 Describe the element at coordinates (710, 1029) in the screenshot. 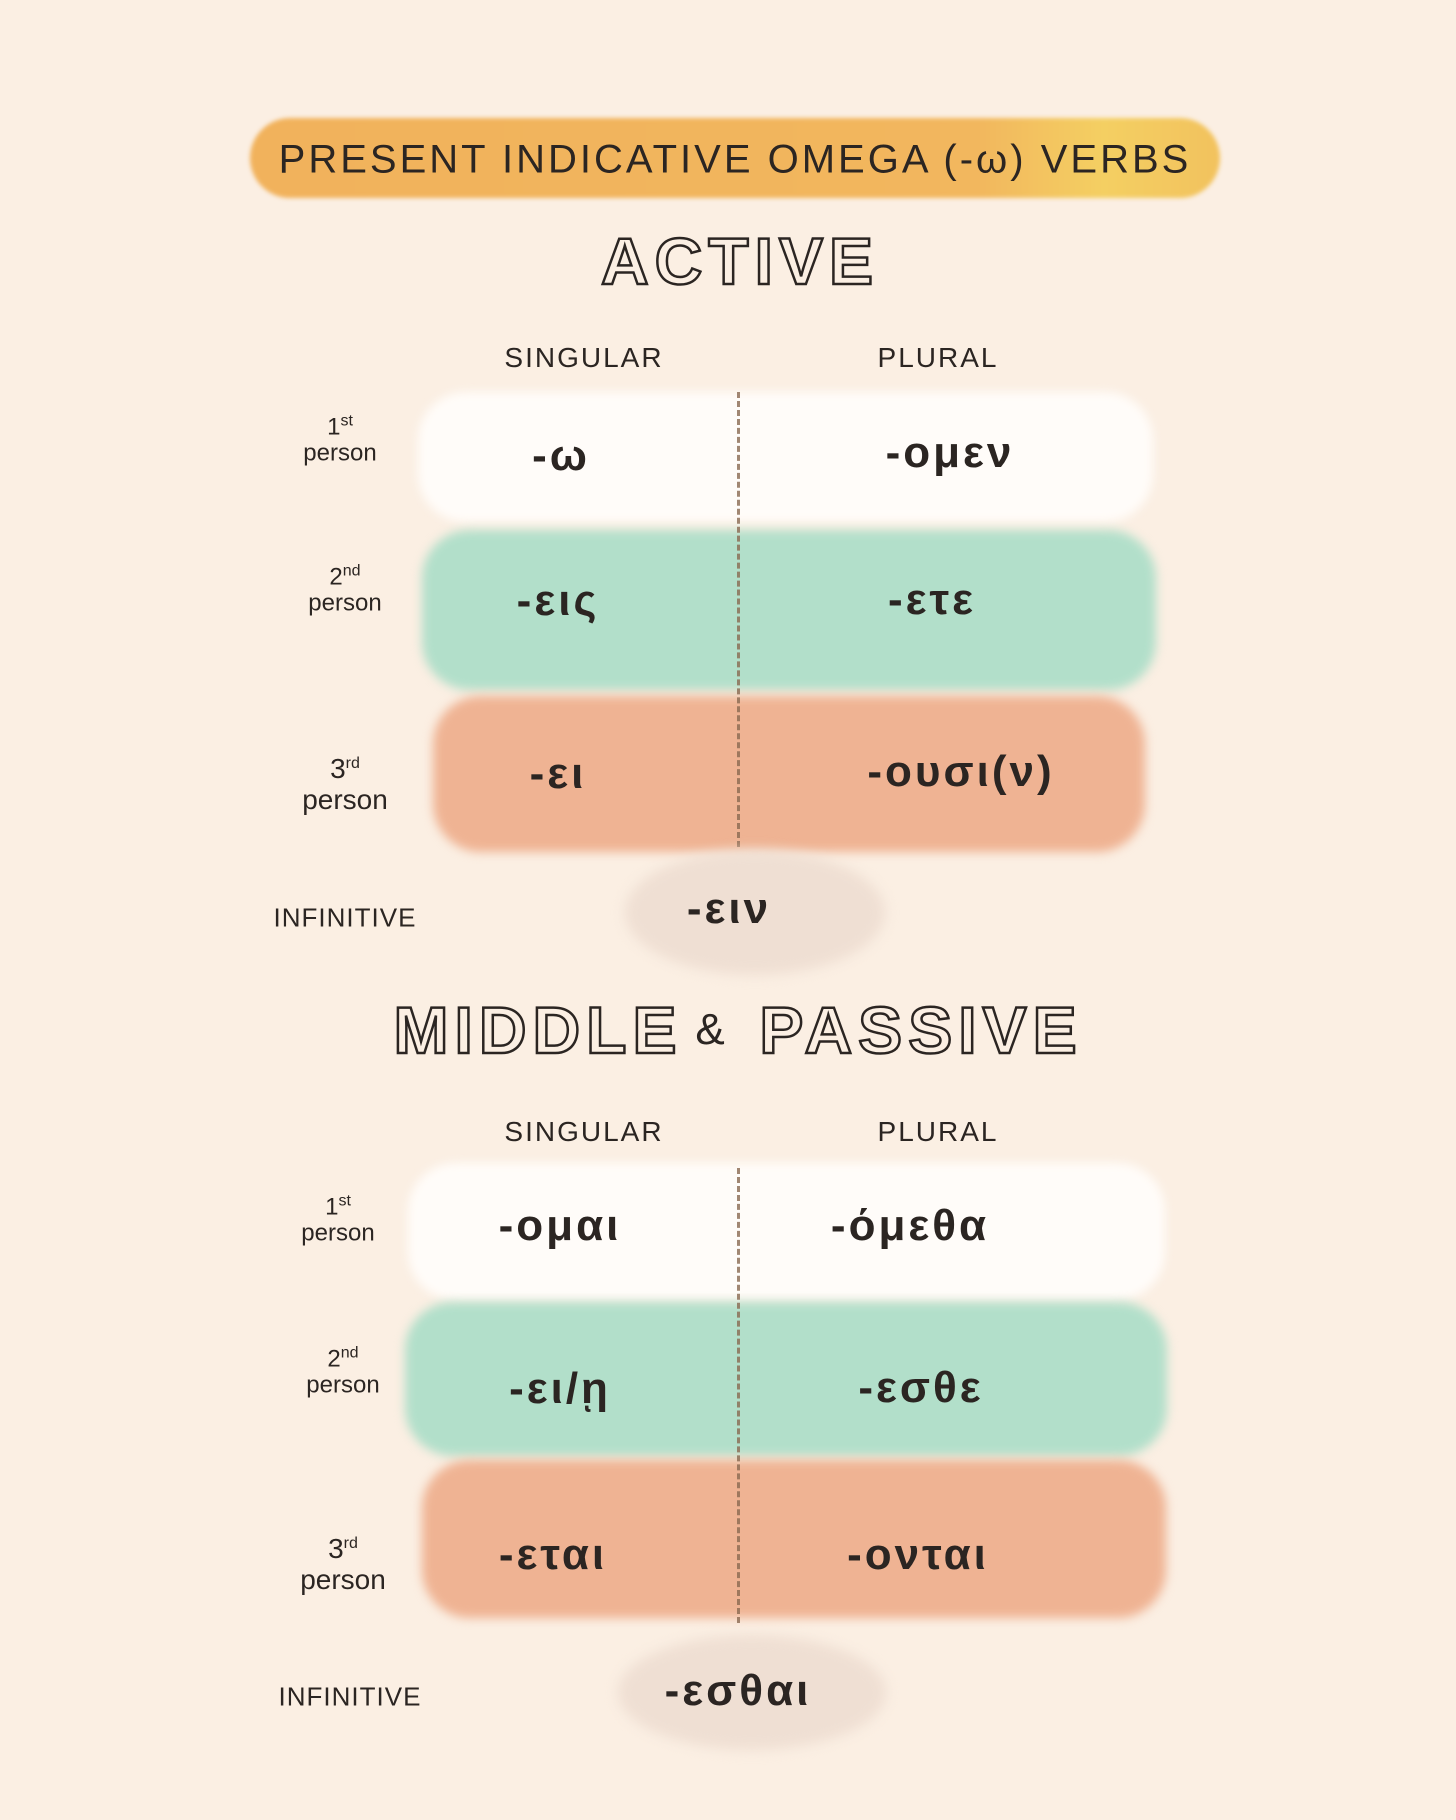

I see `ampersand: &` at that location.